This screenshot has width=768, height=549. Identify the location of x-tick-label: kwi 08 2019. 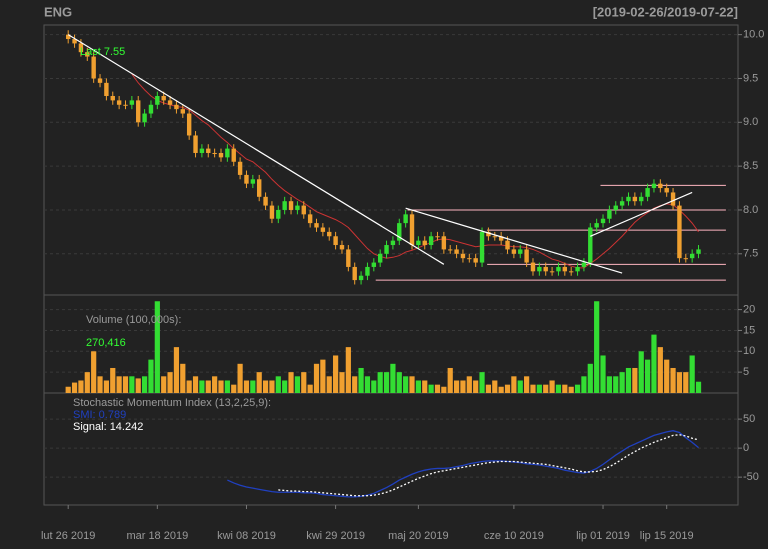
(246, 536).